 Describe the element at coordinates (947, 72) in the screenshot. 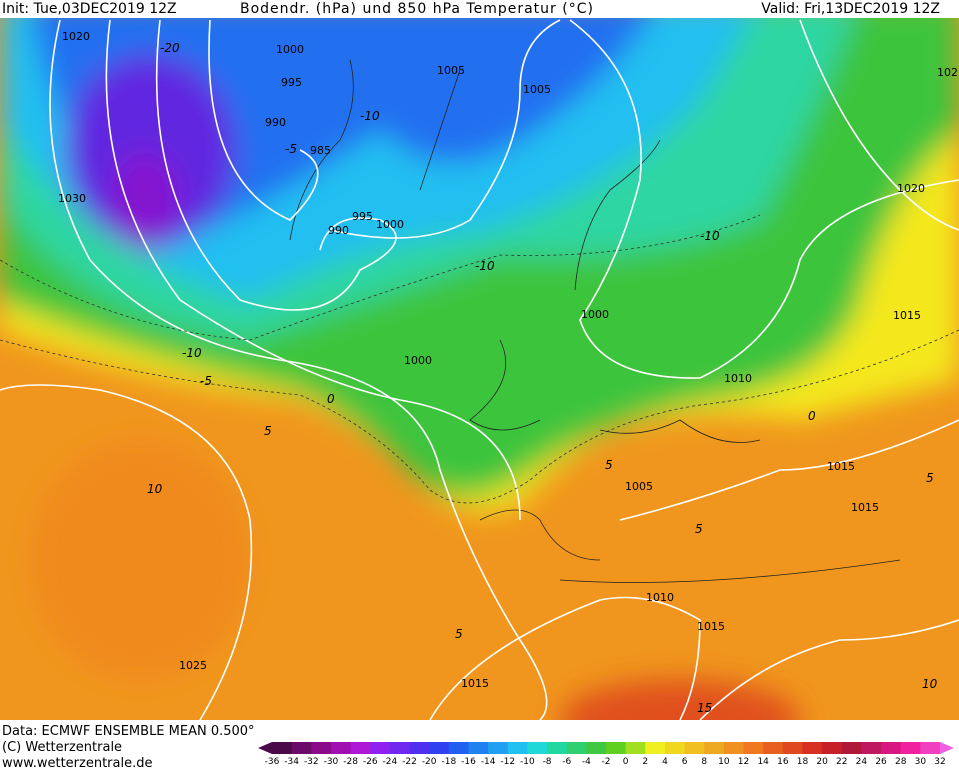

I see `isobar-label: 102` at that location.